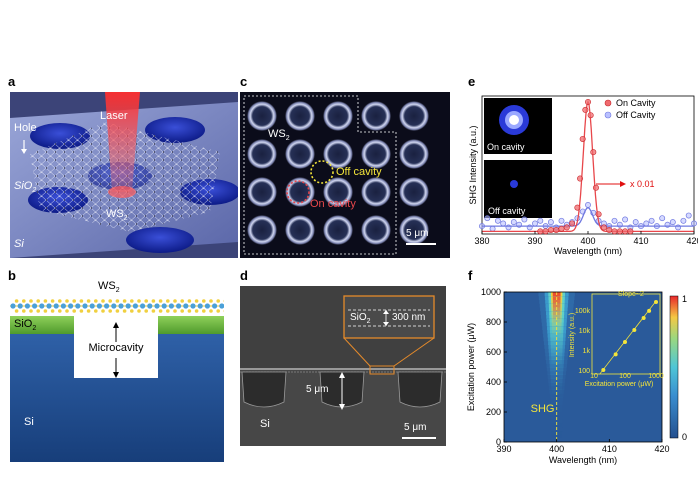 The image size is (700, 492). Describe the element at coordinates (25, 128) in the screenshot. I see `hole-label: Hole` at that location.